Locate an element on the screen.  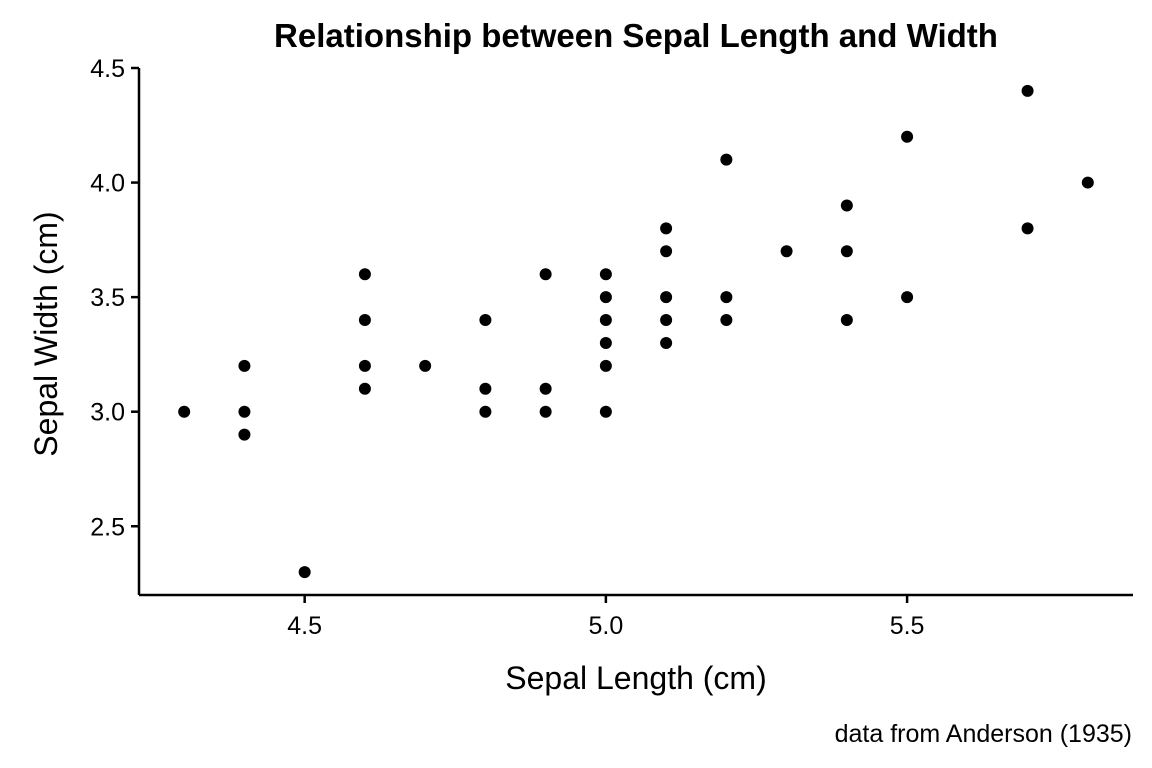
x-tick-label: 5.0 is located at coordinates (605, 626).